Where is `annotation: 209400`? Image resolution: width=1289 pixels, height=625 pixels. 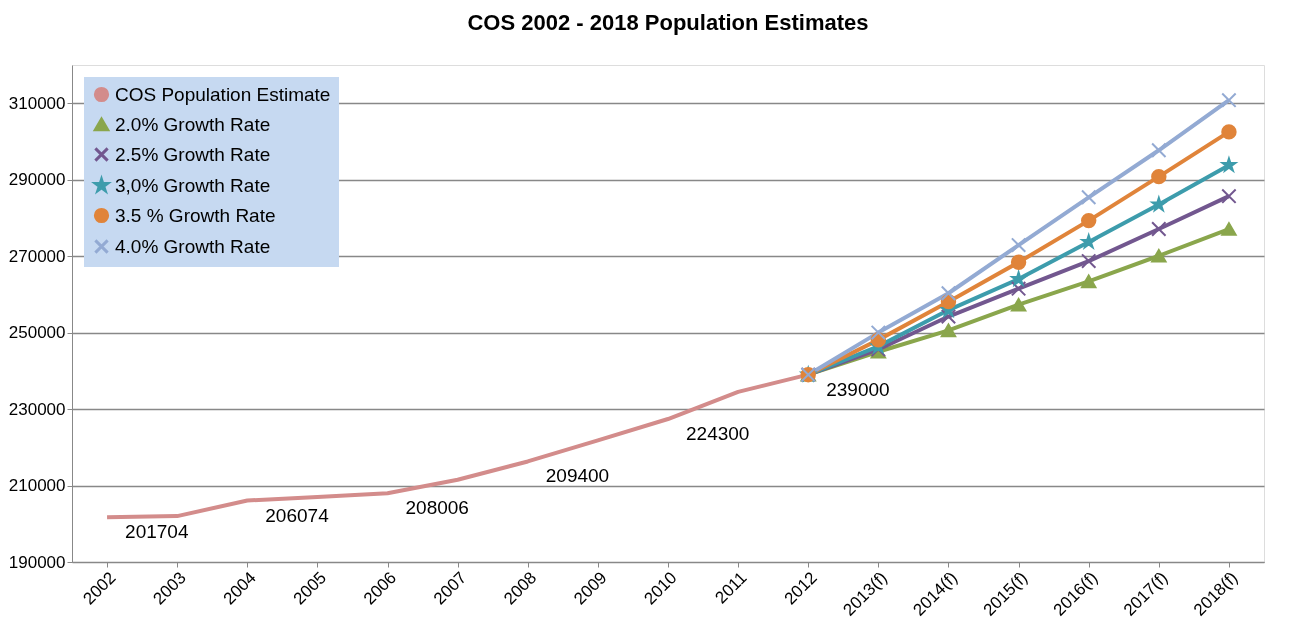 annotation: 209400 is located at coordinates (577, 476).